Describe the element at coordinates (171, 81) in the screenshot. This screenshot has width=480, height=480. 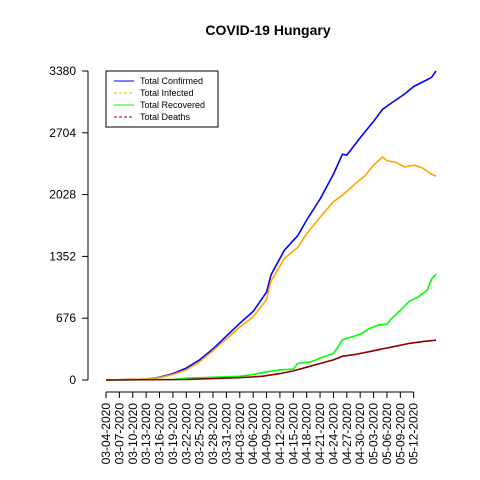
I see `legend-label: Total Confirmed` at that location.